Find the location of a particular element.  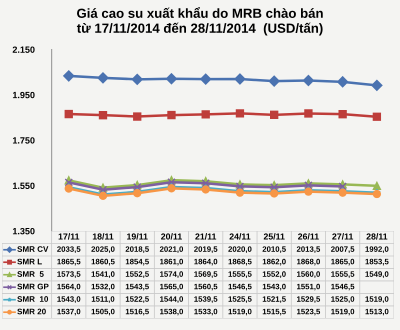

legend-label: SMR L is located at coordinates (29, 261).